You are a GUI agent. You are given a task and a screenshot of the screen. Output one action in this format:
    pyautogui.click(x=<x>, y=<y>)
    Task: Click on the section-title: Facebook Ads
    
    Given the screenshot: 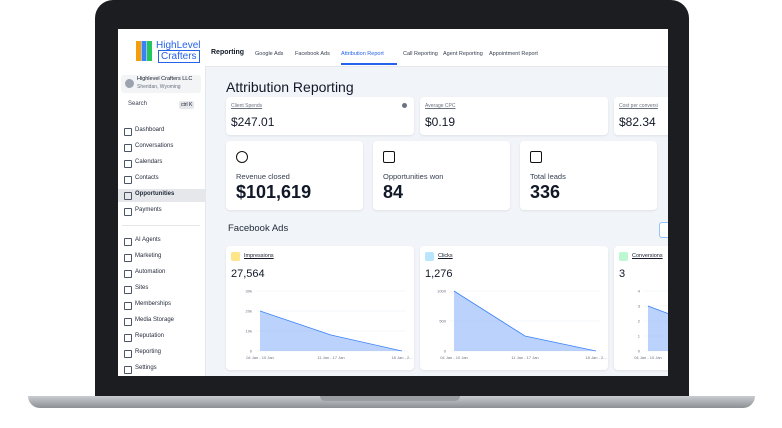 What is the action you would take?
    pyautogui.click(x=258, y=228)
    